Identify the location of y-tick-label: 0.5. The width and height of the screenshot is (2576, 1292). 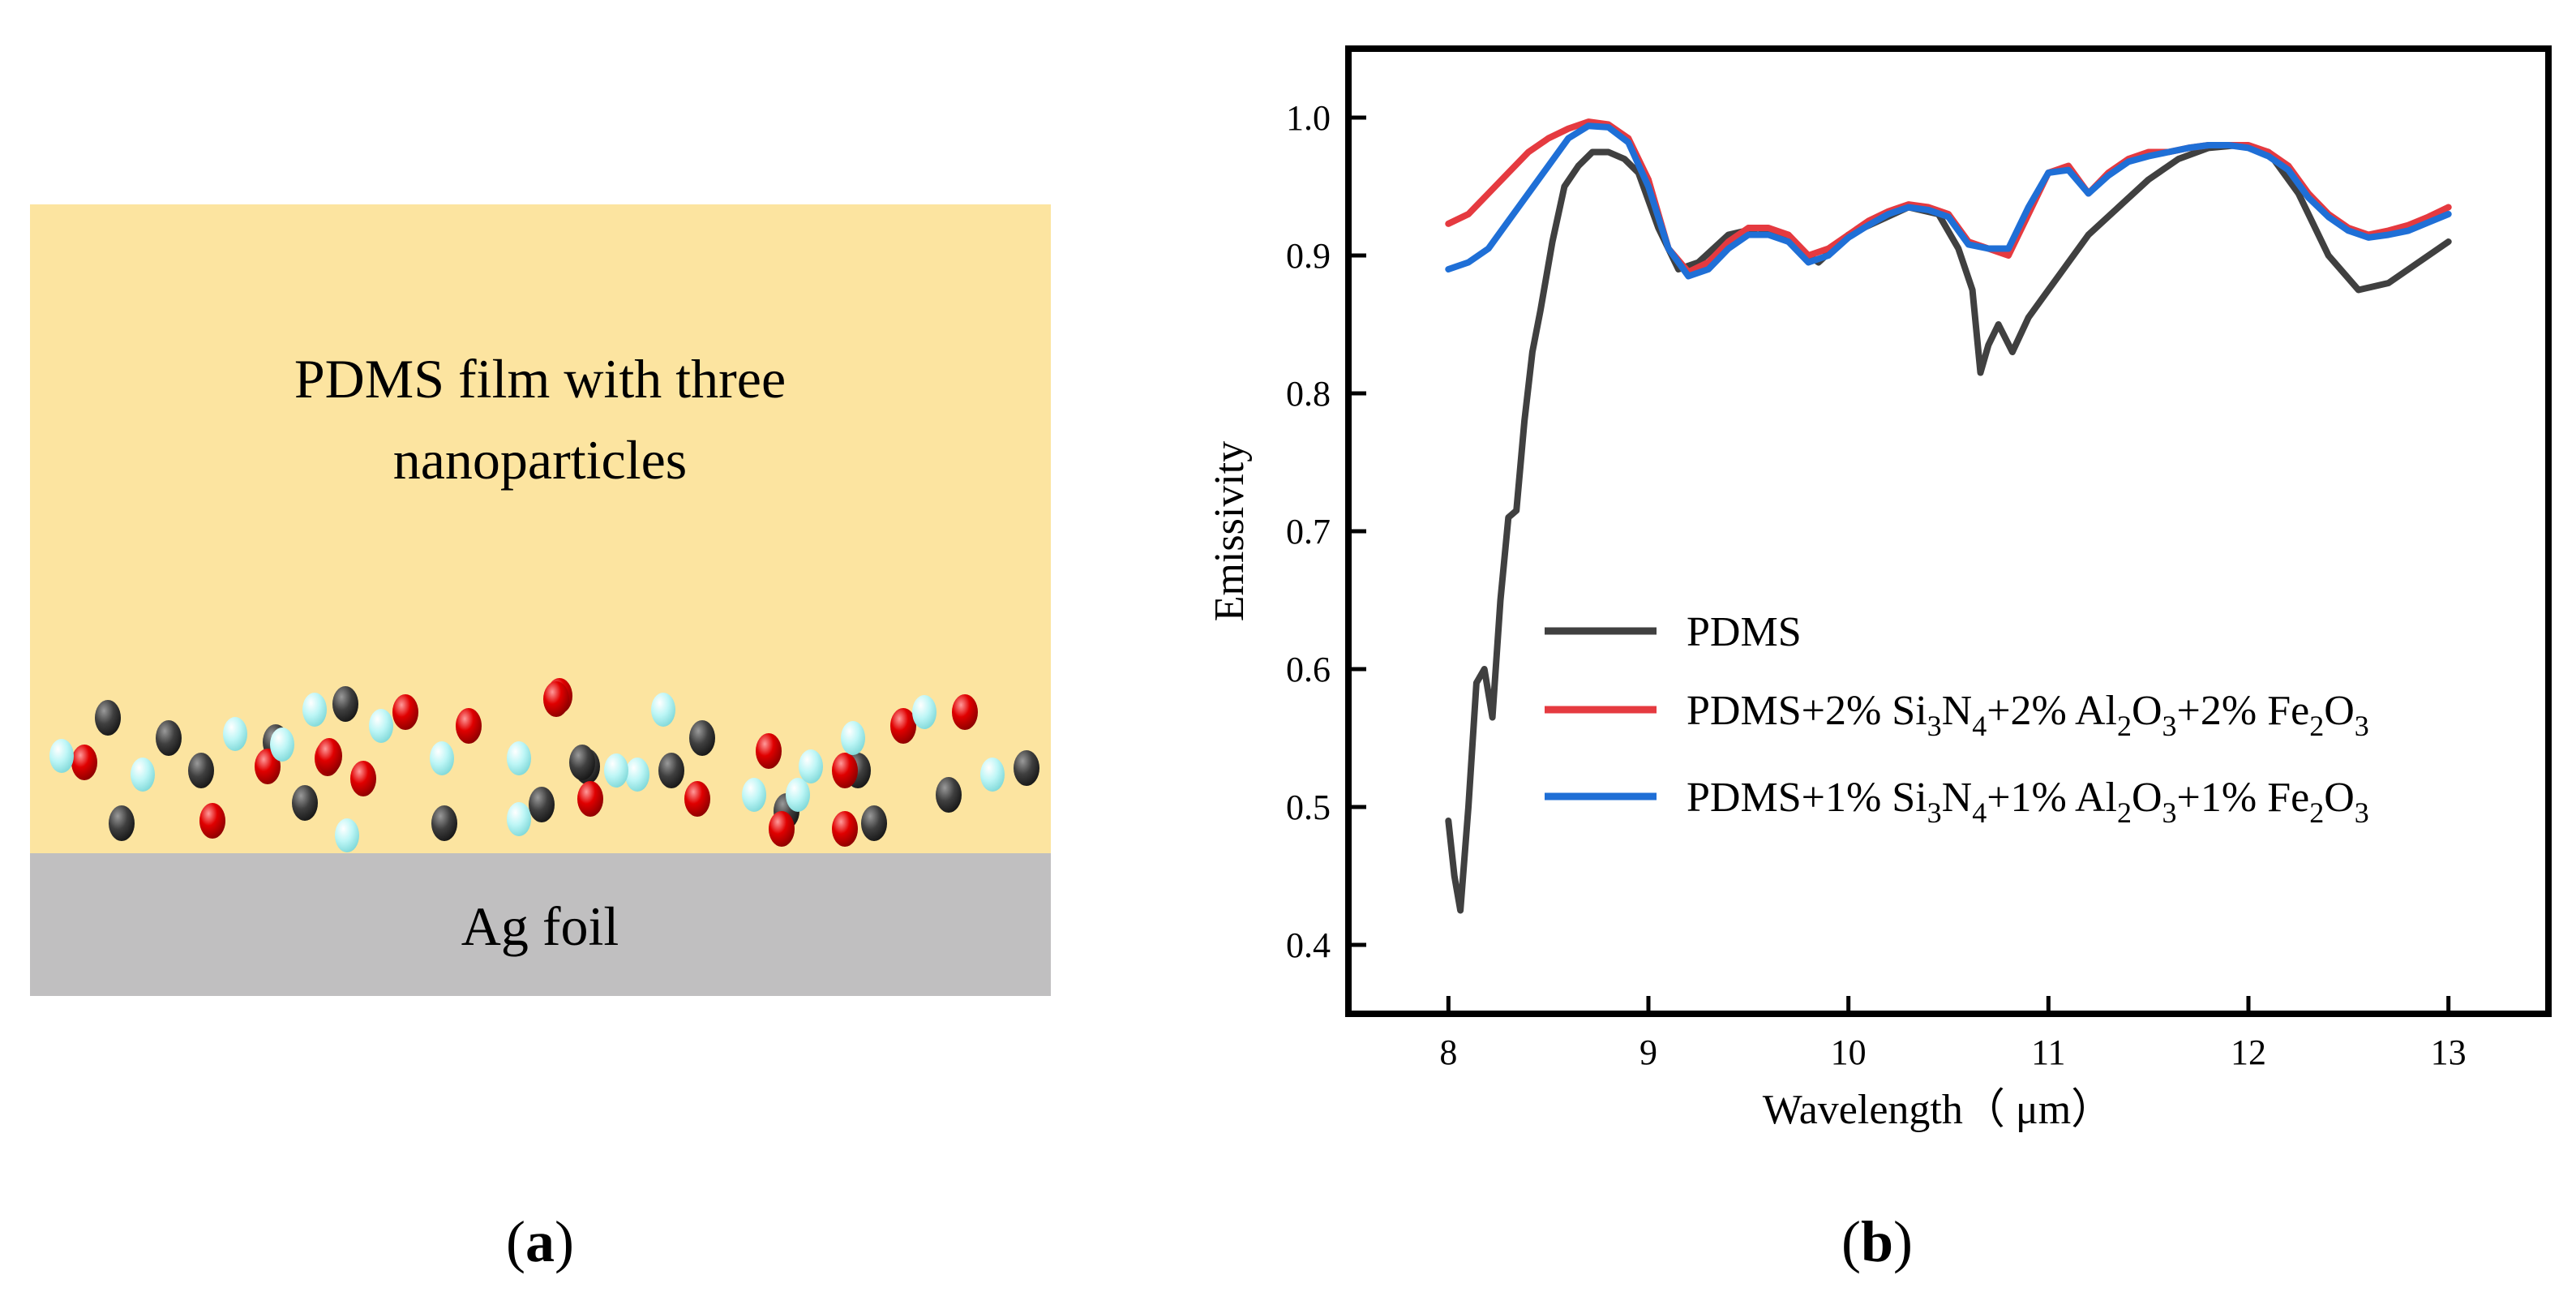
(1308, 807).